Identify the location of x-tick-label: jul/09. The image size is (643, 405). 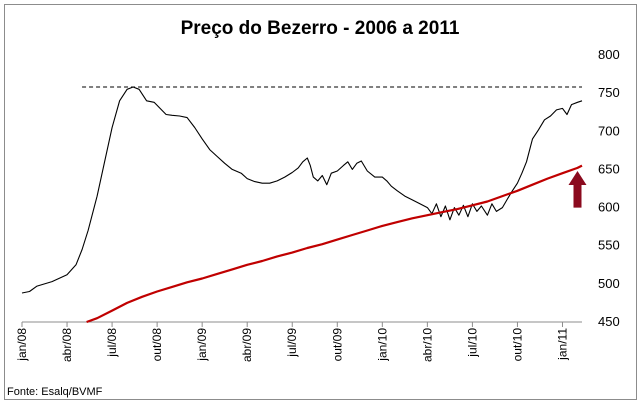
(292, 343).